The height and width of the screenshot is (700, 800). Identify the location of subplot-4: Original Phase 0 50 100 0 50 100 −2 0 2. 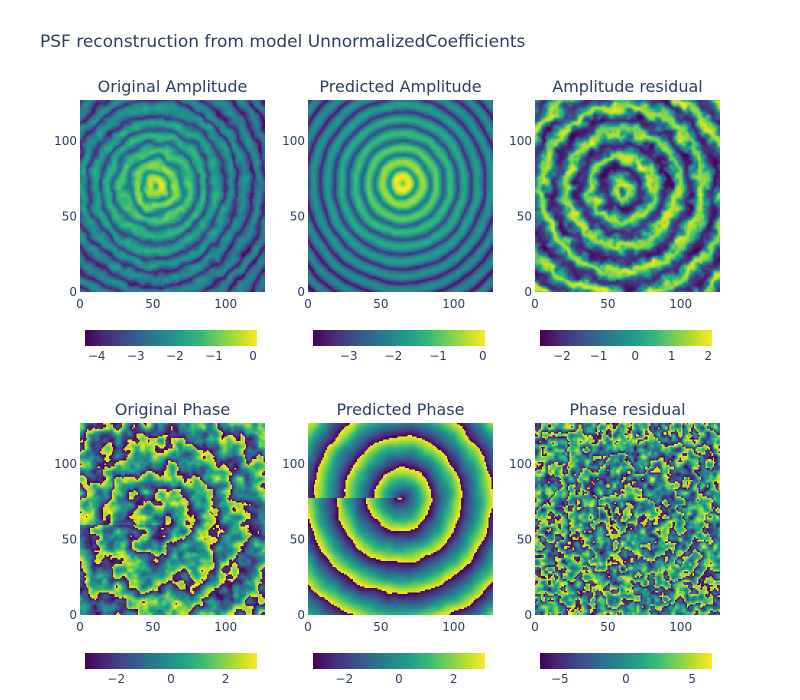
(159, 543).